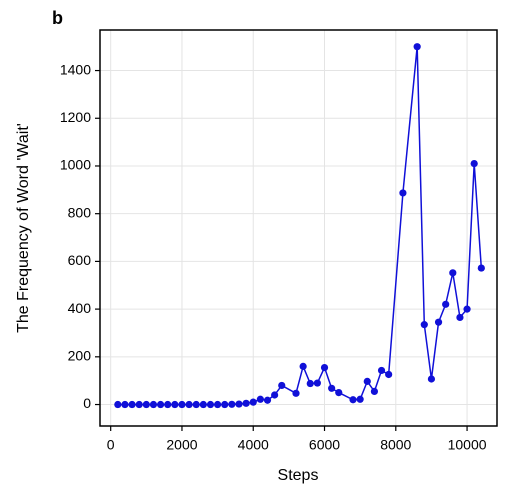 This screenshot has width=506, height=491. Describe the element at coordinates (324, 445) in the screenshot. I see `x-tick-label: 6000` at that location.